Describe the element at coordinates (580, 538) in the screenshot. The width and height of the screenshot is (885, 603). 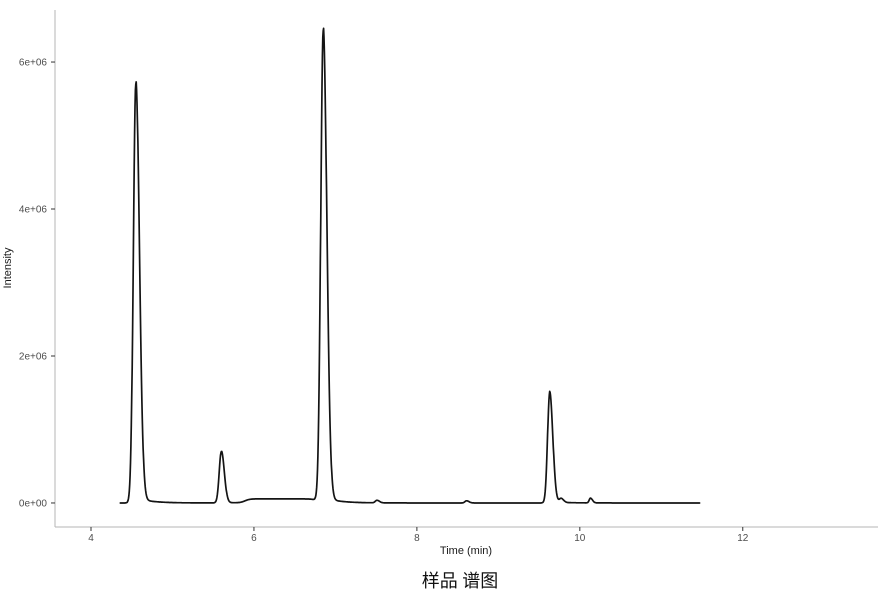
I see `x-tick-label: 10` at that location.